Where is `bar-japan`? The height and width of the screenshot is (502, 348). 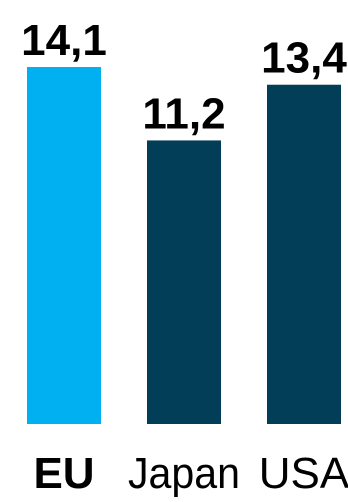 bar-japan is located at coordinates (184, 282).